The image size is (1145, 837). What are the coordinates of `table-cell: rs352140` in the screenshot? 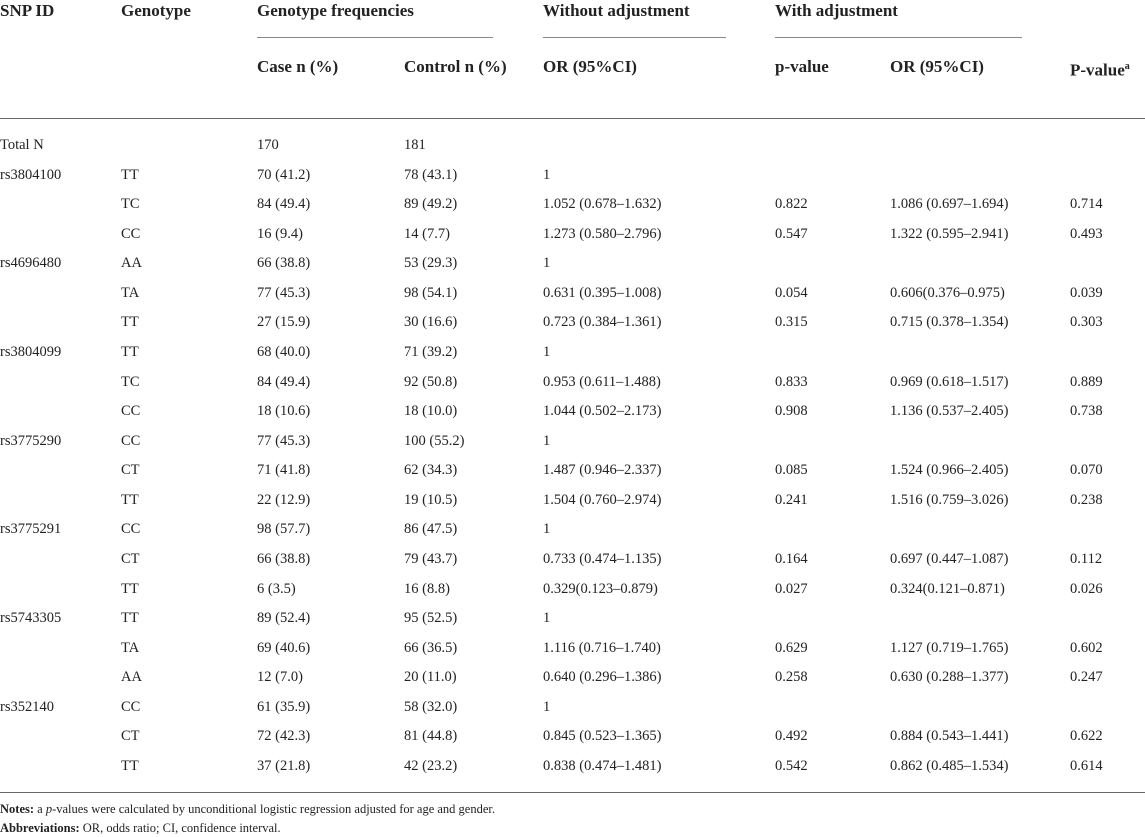 It's located at (27, 706).